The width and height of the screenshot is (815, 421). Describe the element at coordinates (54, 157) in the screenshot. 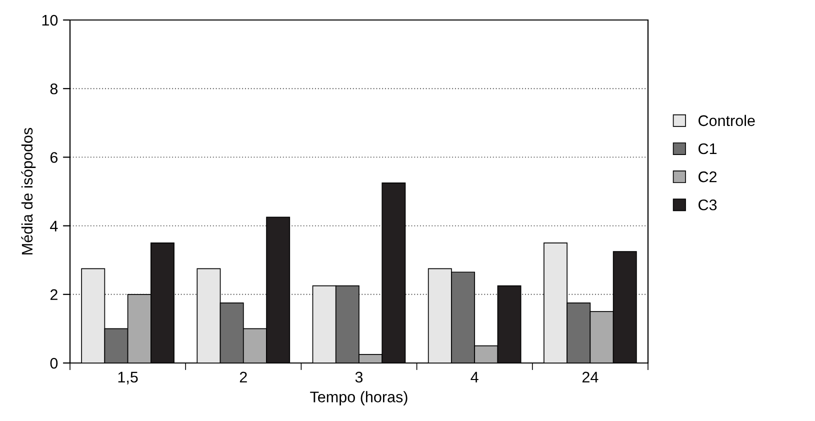

I see `y-tick-label: 6` at that location.